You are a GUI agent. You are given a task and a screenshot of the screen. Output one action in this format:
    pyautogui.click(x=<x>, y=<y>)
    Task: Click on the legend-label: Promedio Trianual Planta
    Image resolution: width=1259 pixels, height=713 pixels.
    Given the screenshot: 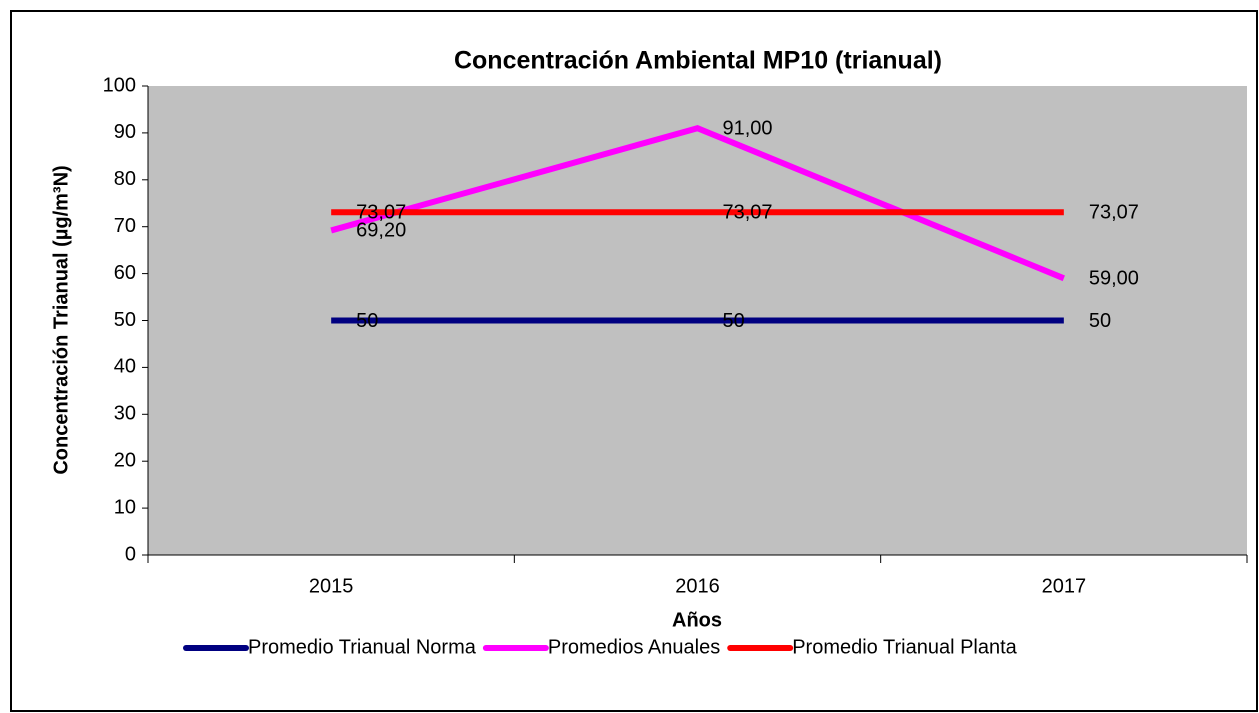 What is the action you would take?
    pyautogui.click(x=904, y=647)
    